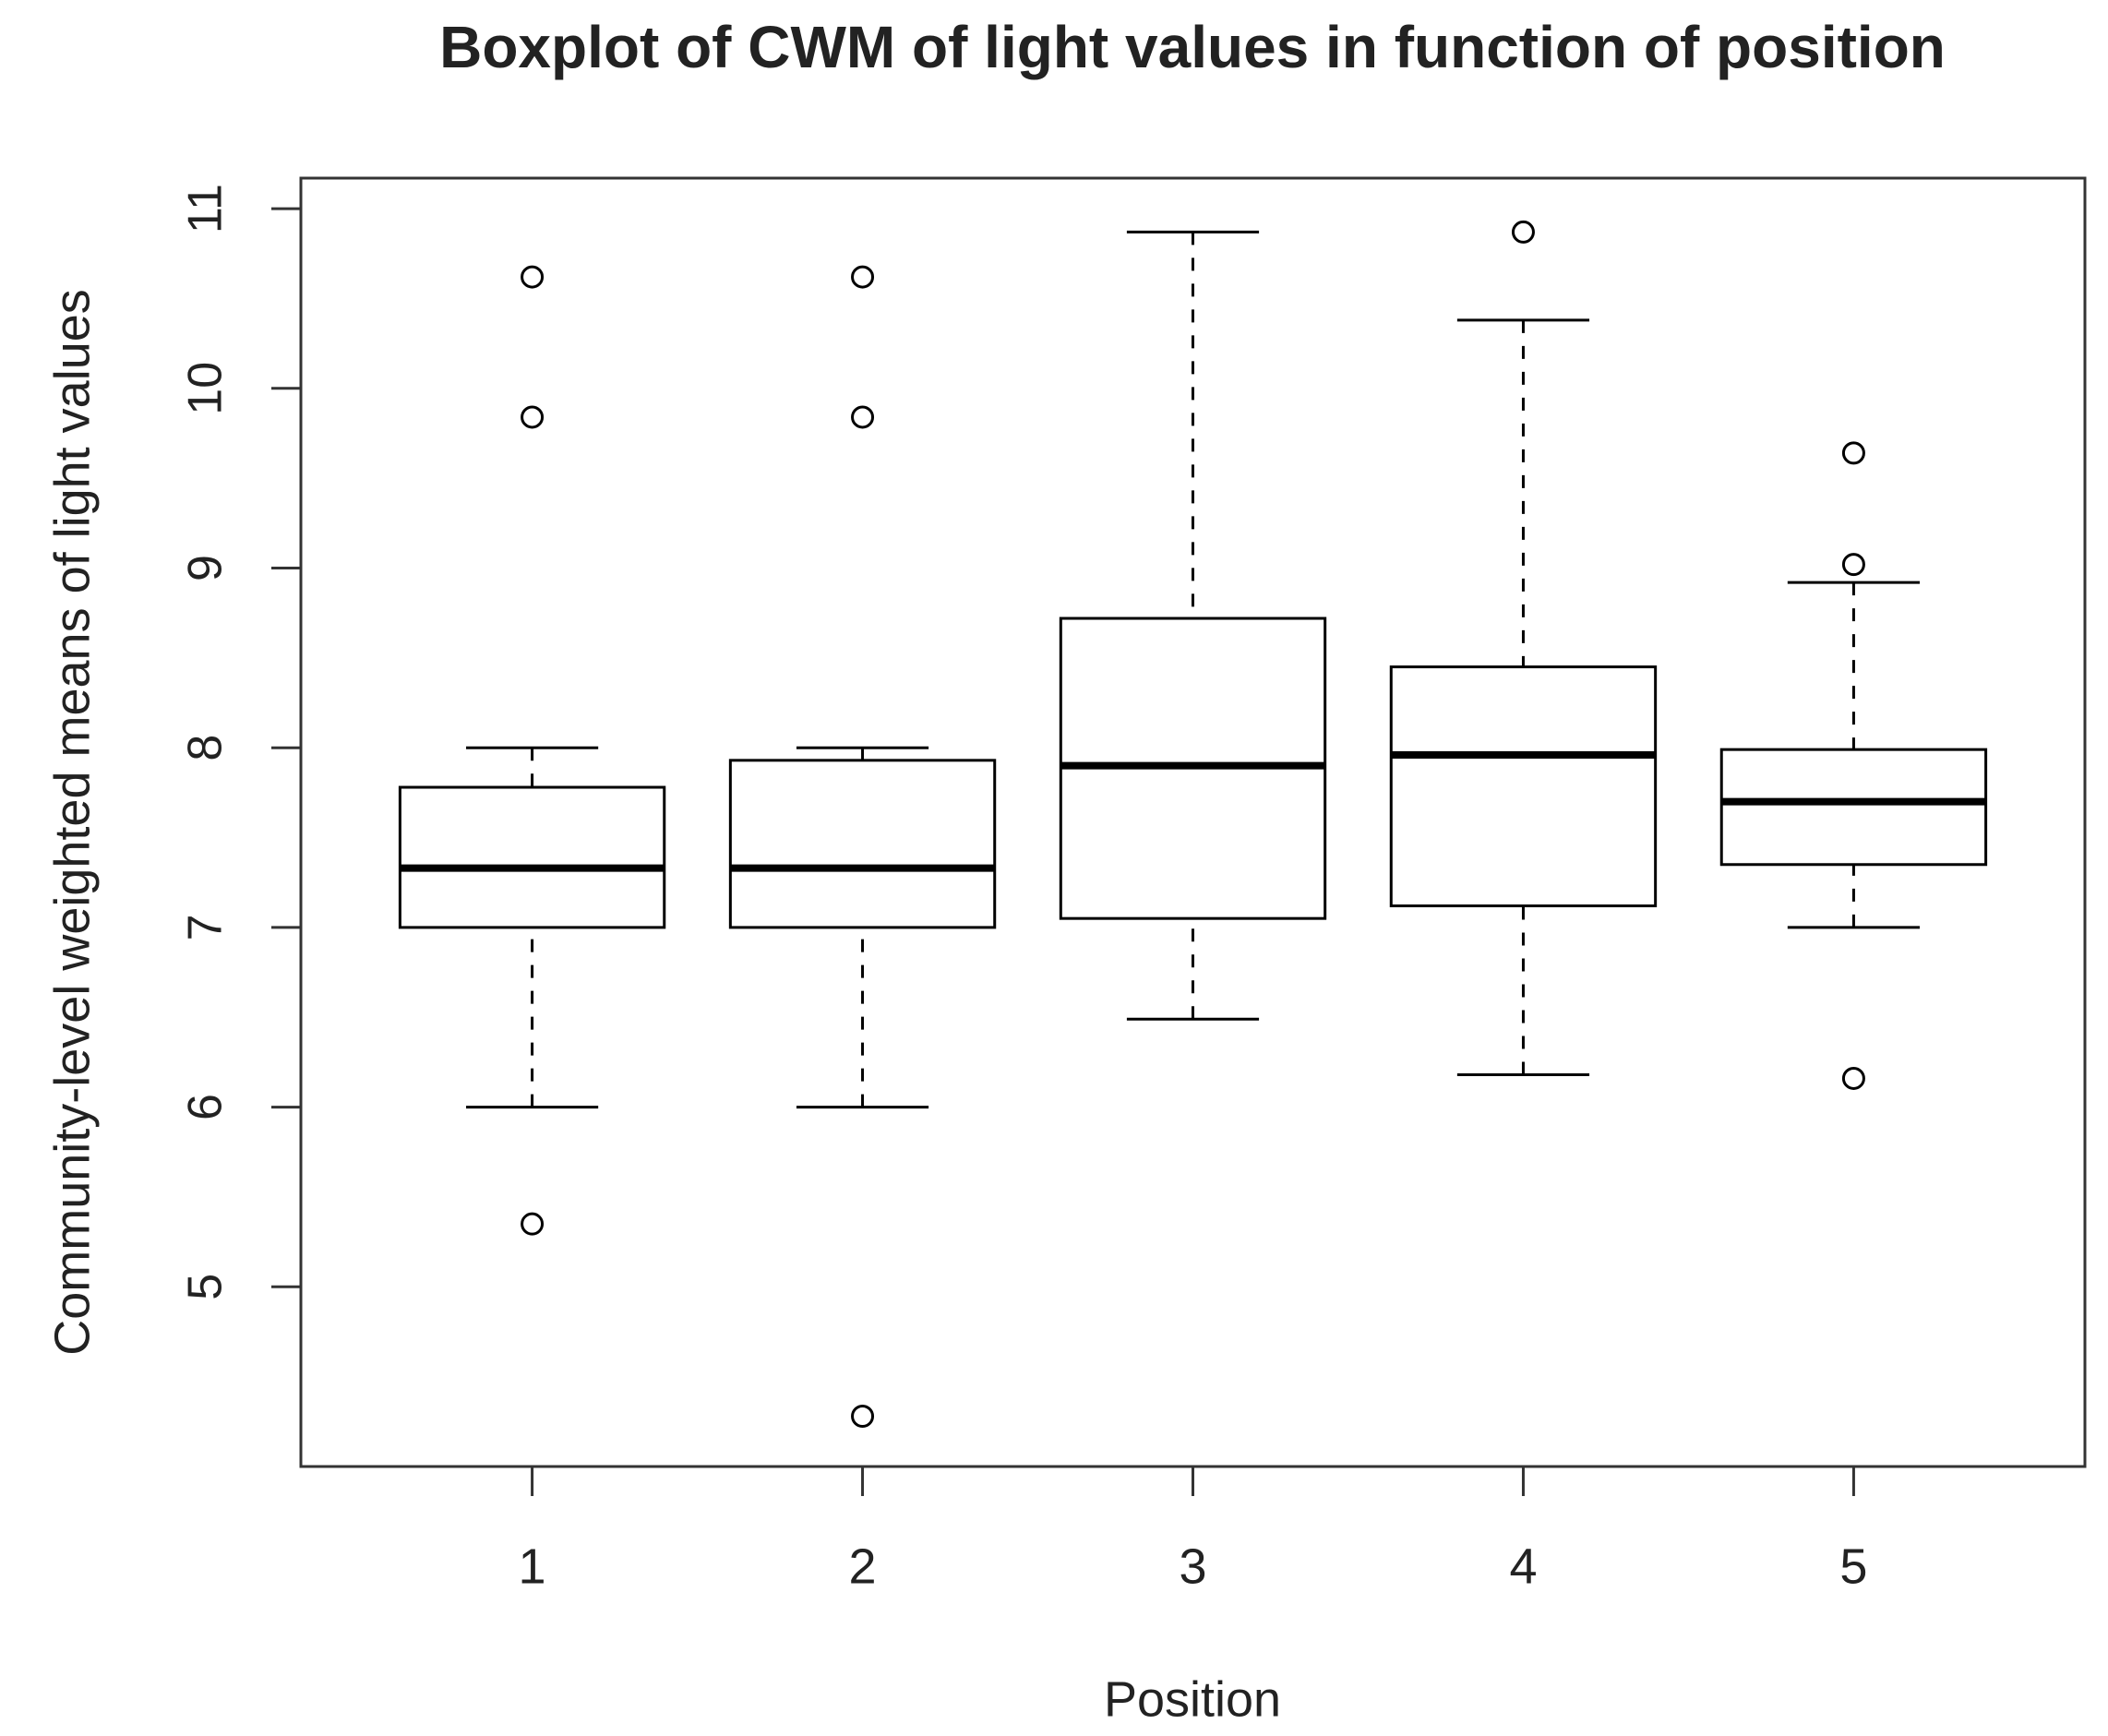 The image size is (2108, 1736). Describe the element at coordinates (532, 1566) in the screenshot. I see `x-tick-label: 1` at that location.